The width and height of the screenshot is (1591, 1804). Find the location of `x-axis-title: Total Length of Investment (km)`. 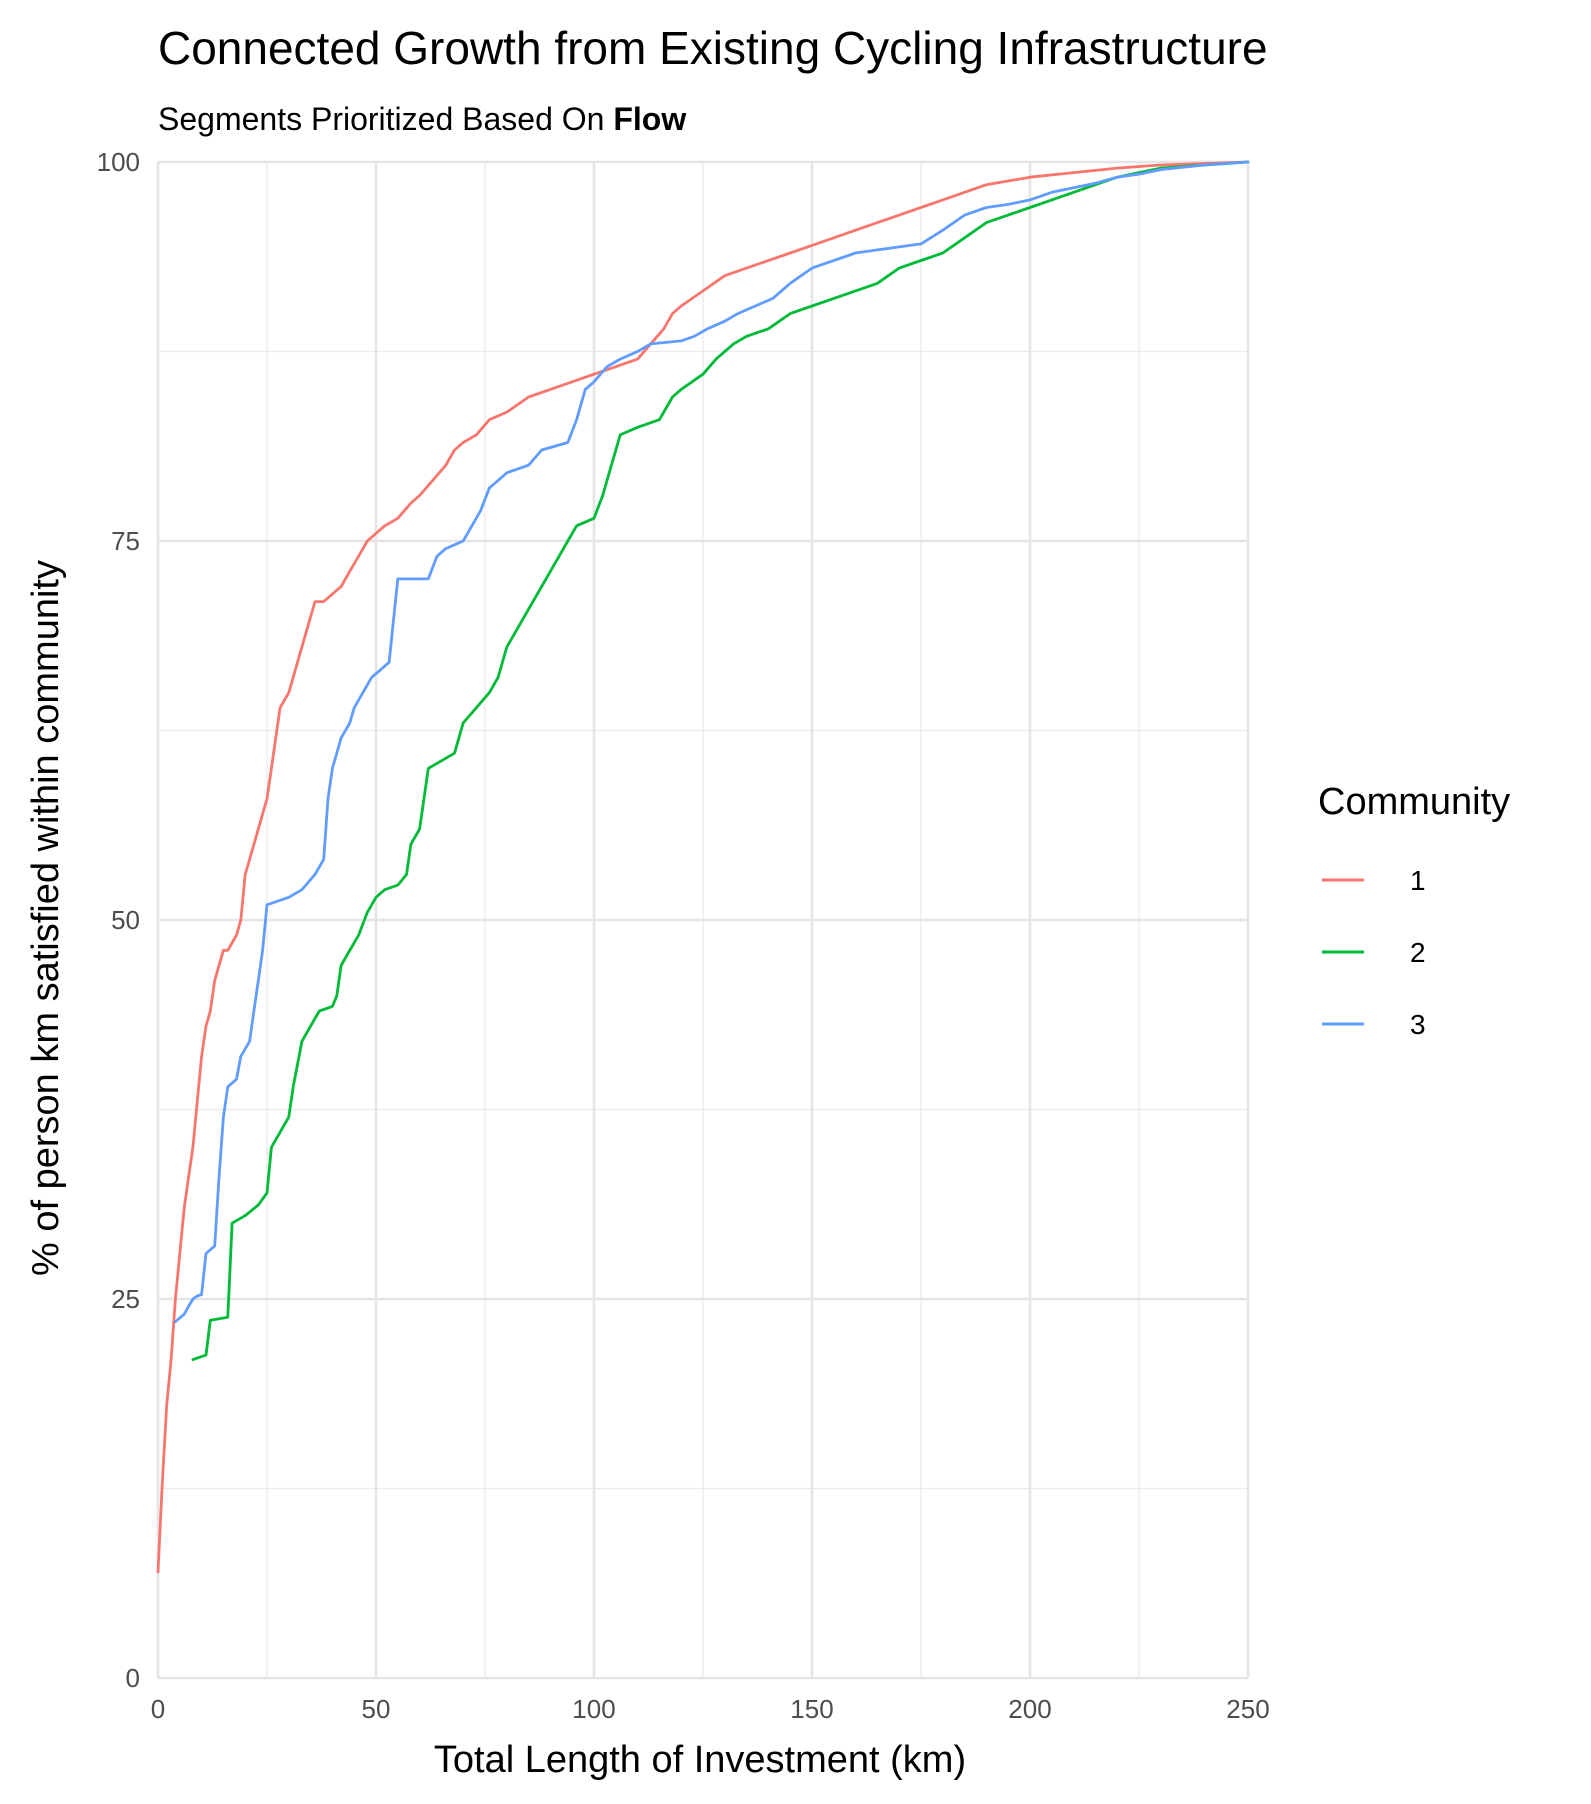

x-axis-title: Total Length of Investment (km) is located at coordinates (700, 1760).